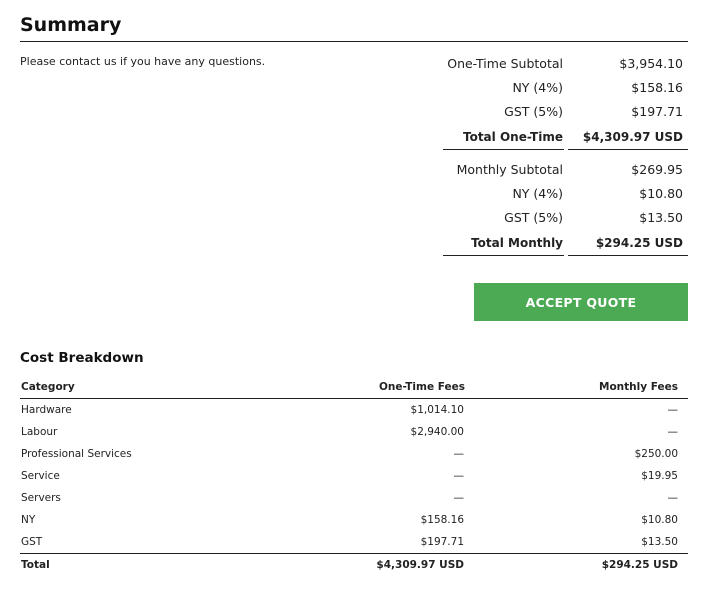 Image resolution: width=708 pixels, height=600 pixels. What do you see at coordinates (512, 137) in the screenshot?
I see `total-one-time-label: Total One-Time` at bounding box center [512, 137].